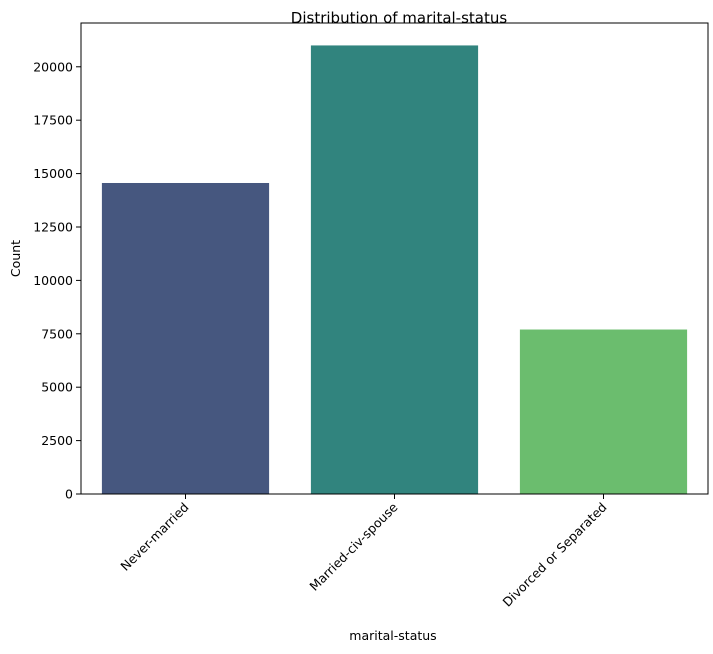 This screenshot has height=654, width=713. I want to click on chart-title: Distribution of marital-status, so click(399, 18).